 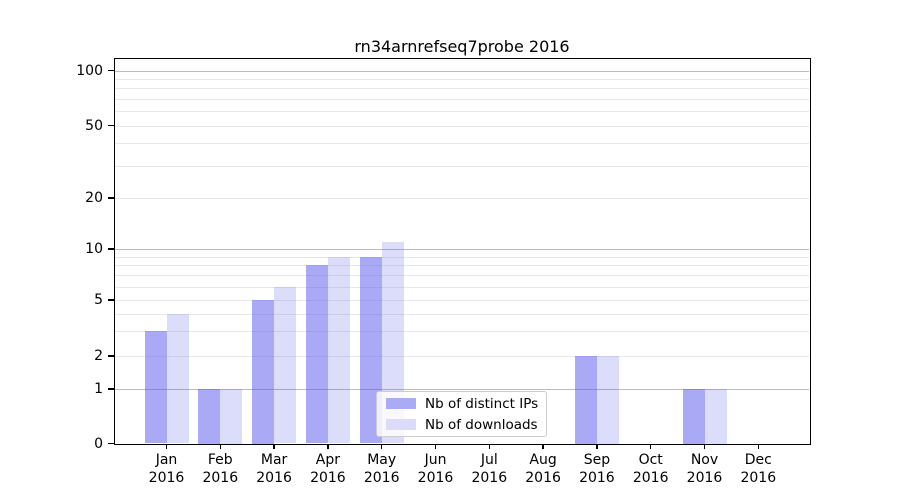 I want to click on x-tick-label-line: Apr, so click(x=327, y=460).